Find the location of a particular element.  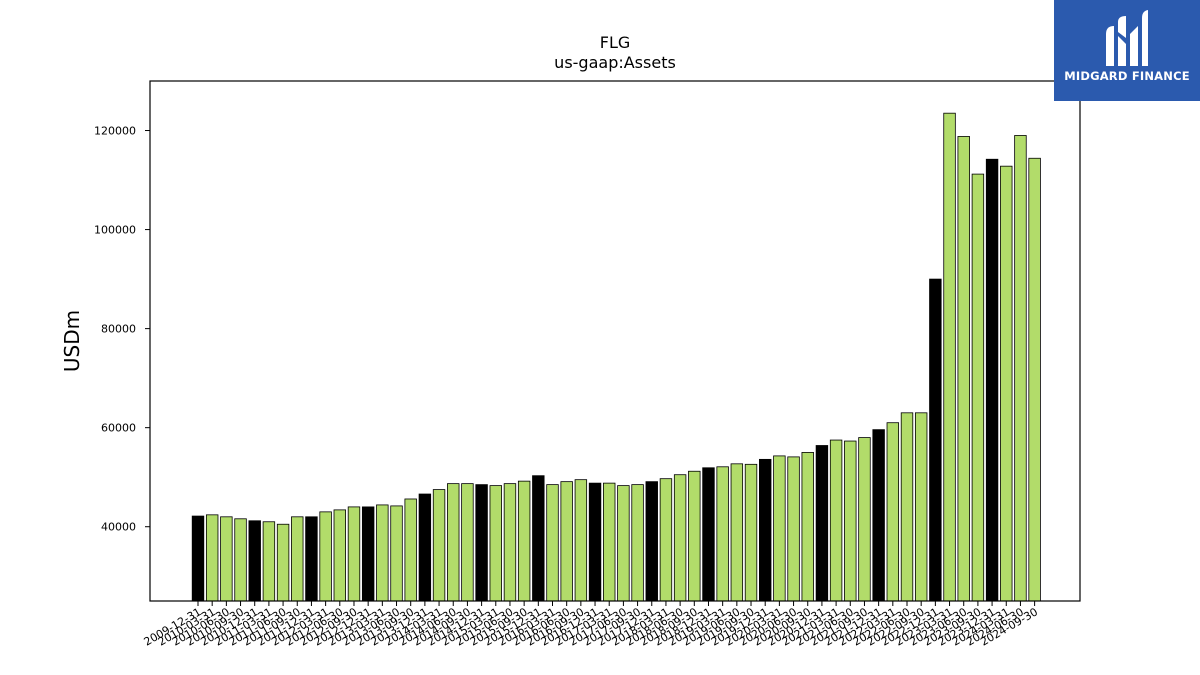

brand-logo: MIDGARD FINANCE is located at coordinates (1127, 50).